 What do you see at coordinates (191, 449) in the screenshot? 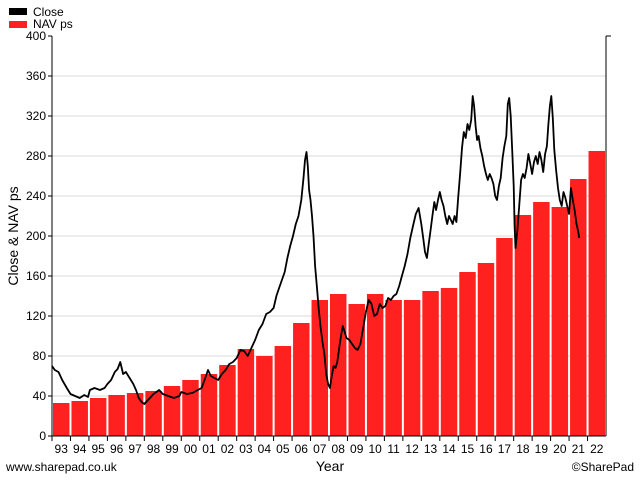
I see `x-tick-label-00: 00` at bounding box center [191, 449].